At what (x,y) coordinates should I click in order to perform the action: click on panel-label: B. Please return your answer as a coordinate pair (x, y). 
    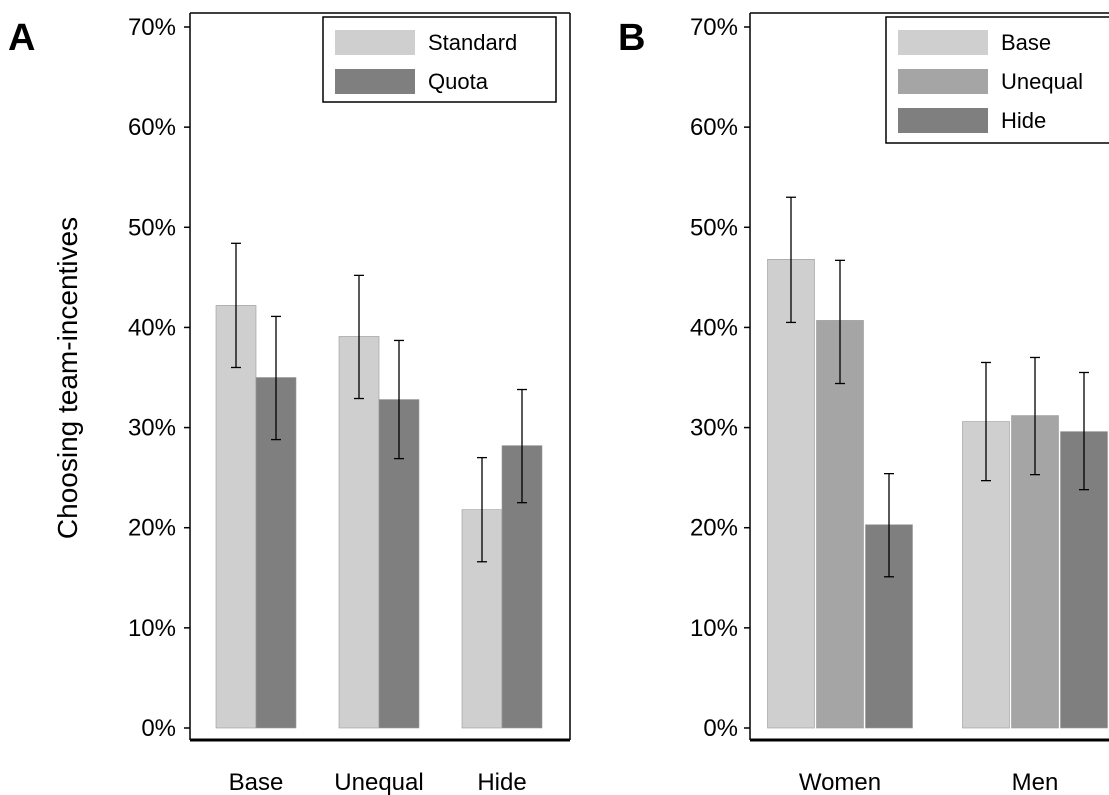
    Looking at the image, I should click on (631, 38).